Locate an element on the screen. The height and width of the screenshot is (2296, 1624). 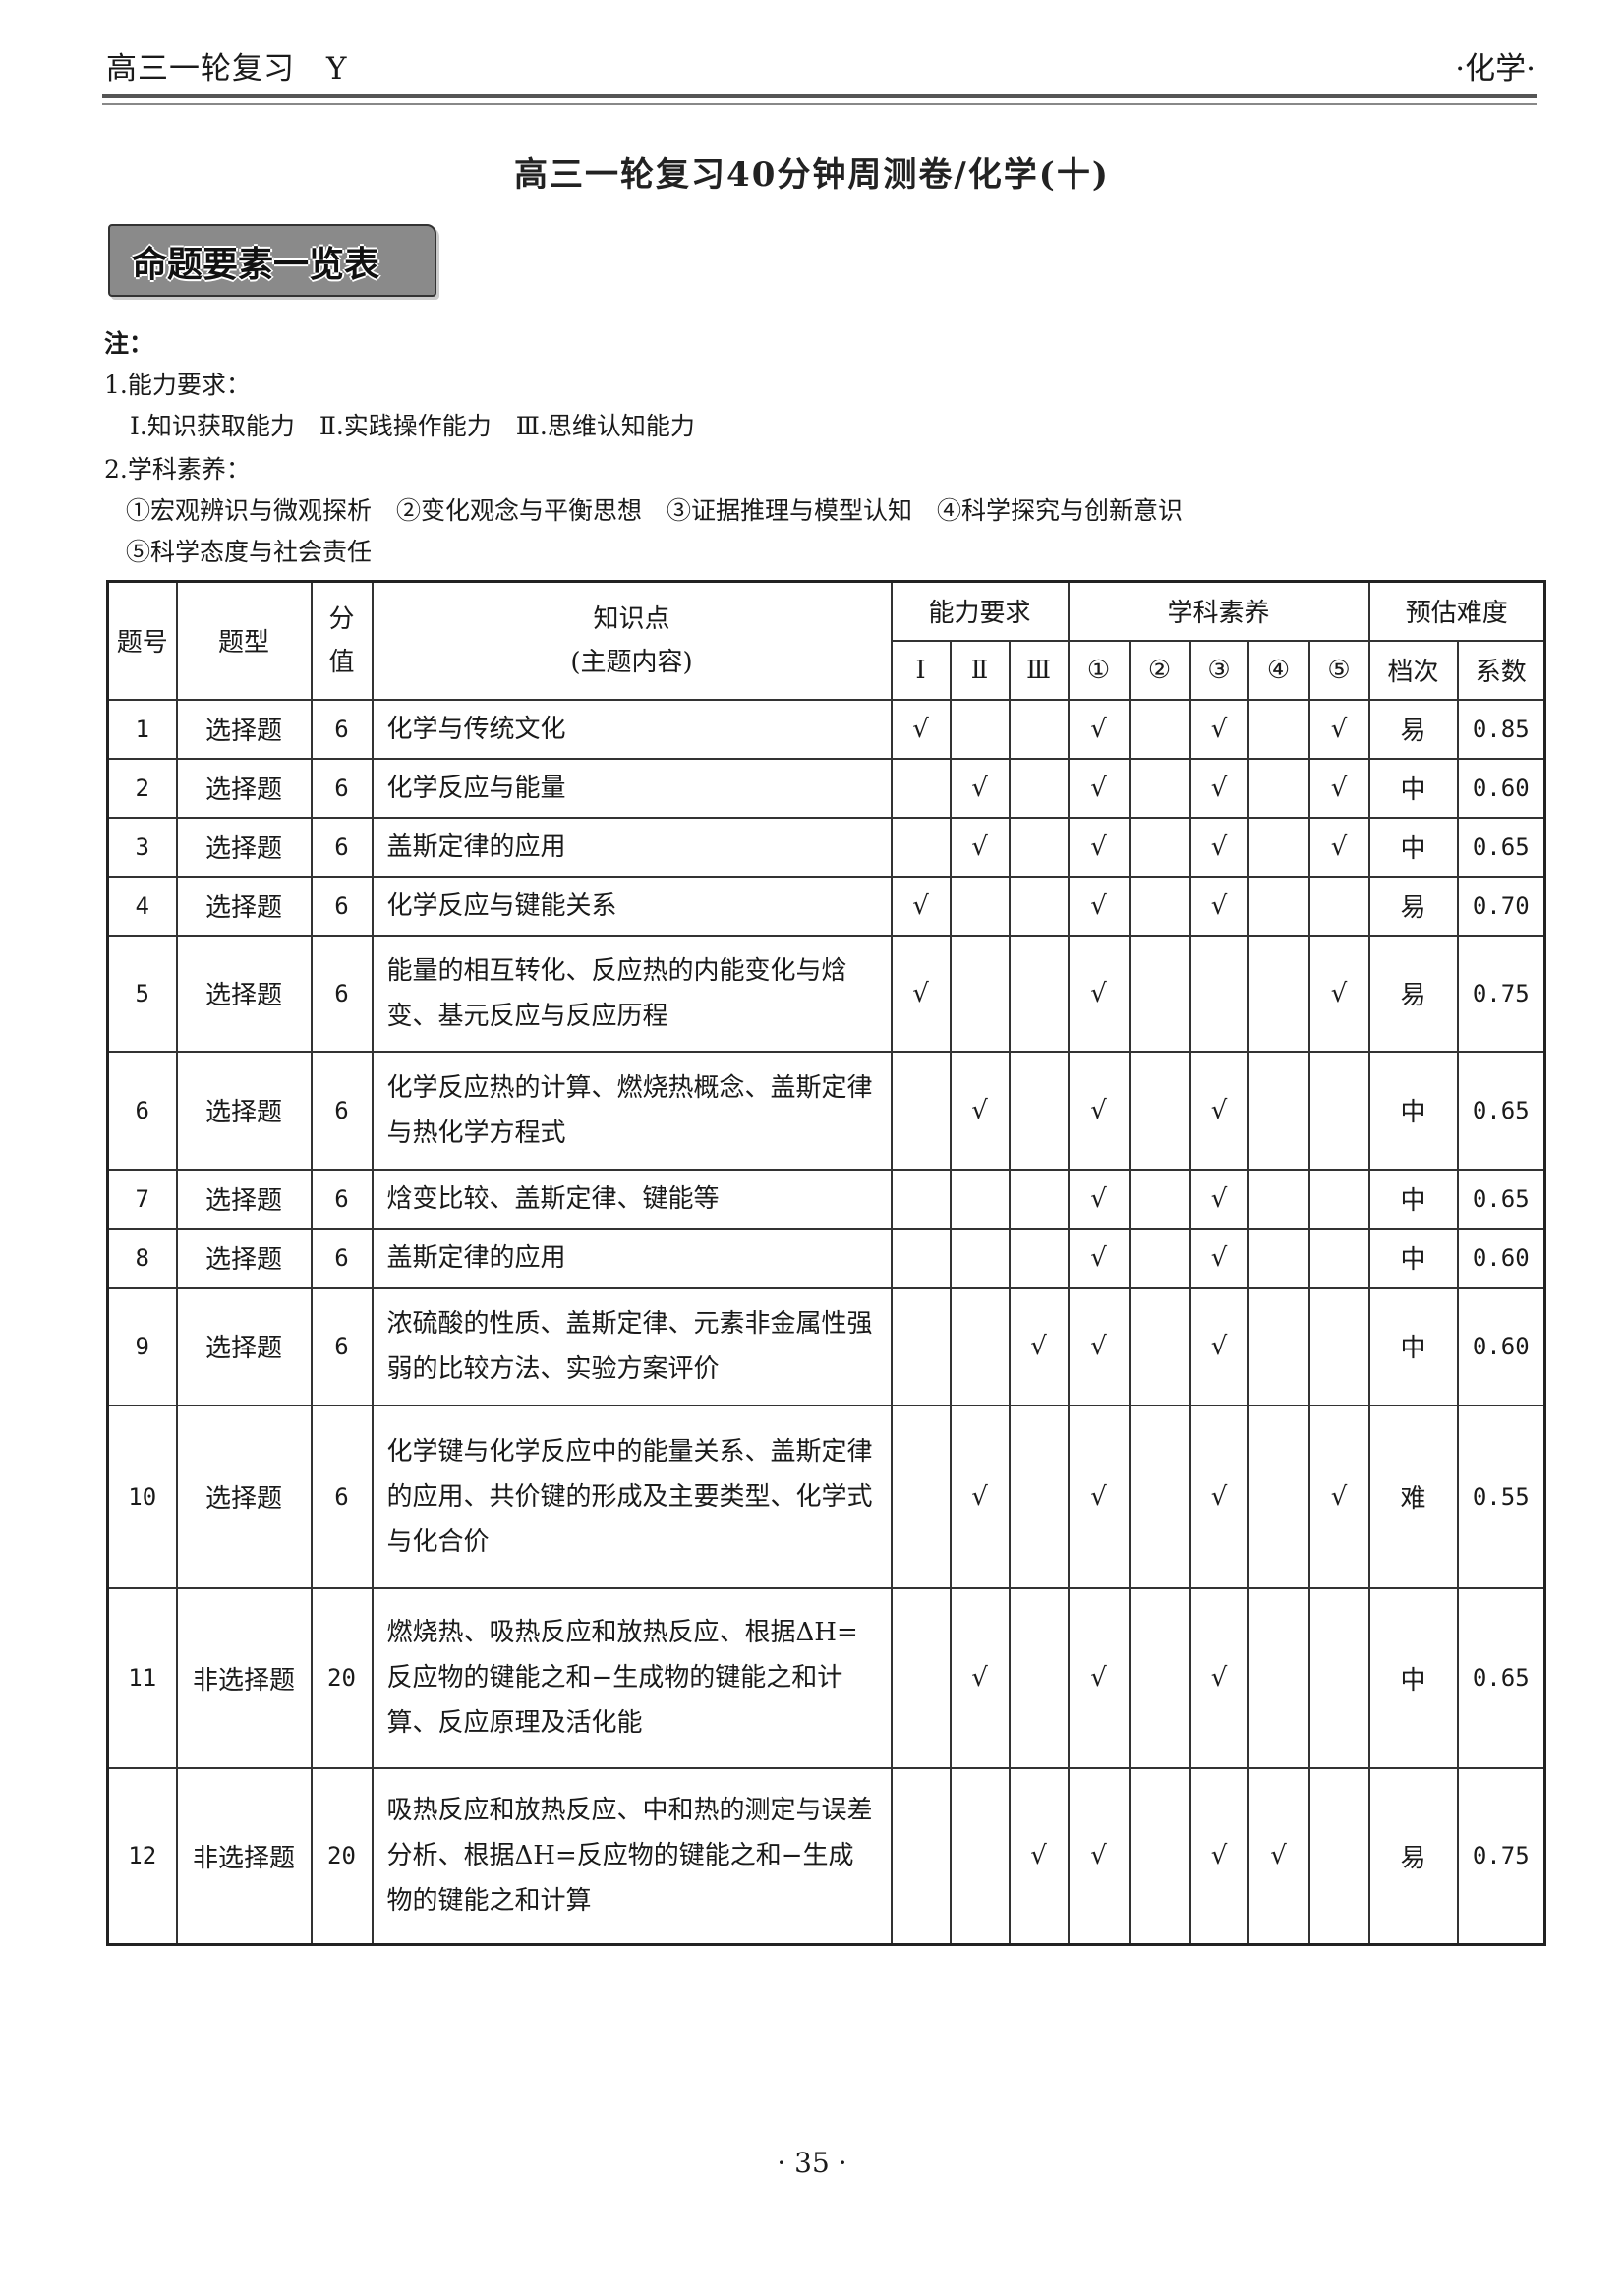
question-number: 8 is located at coordinates (142, 1258).